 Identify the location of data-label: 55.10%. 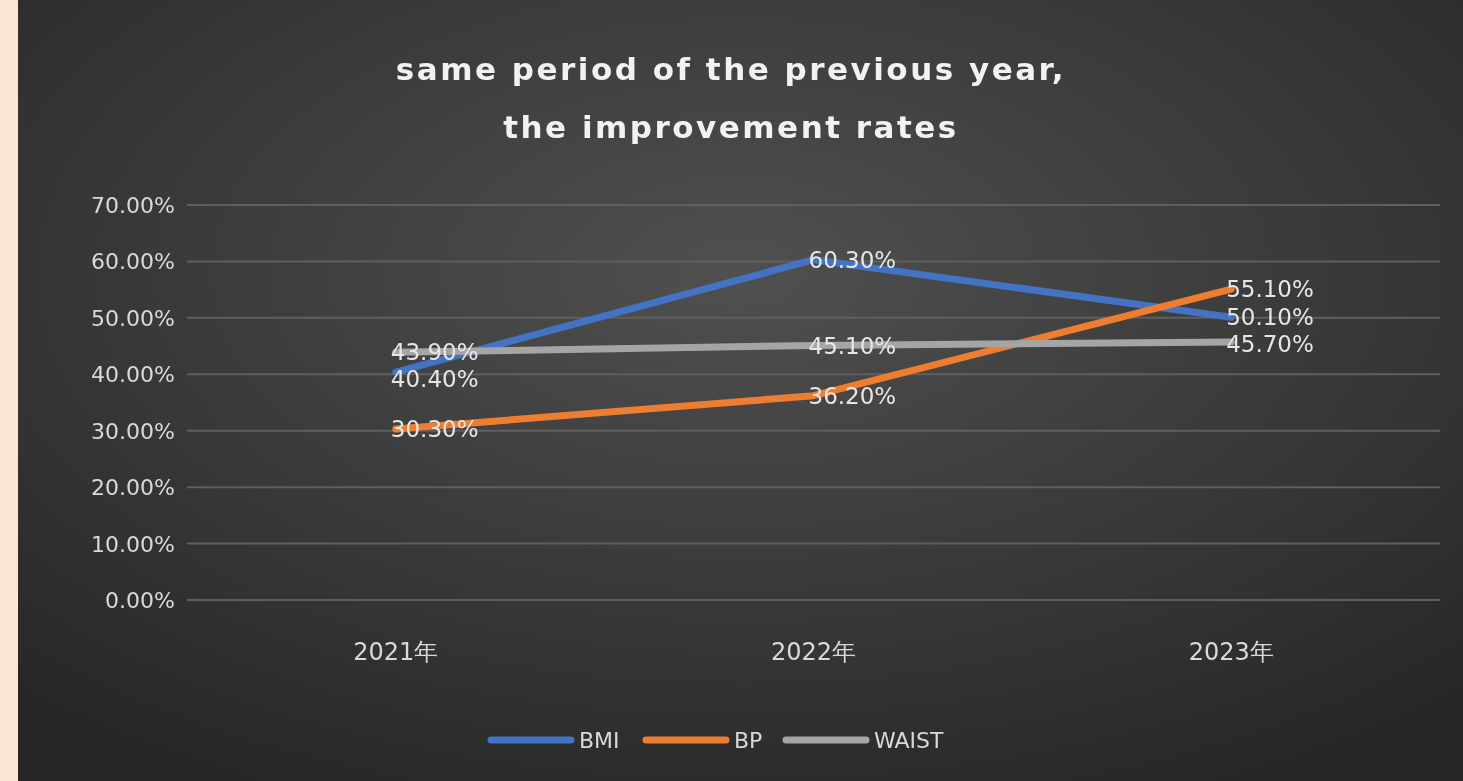
(1270, 289).